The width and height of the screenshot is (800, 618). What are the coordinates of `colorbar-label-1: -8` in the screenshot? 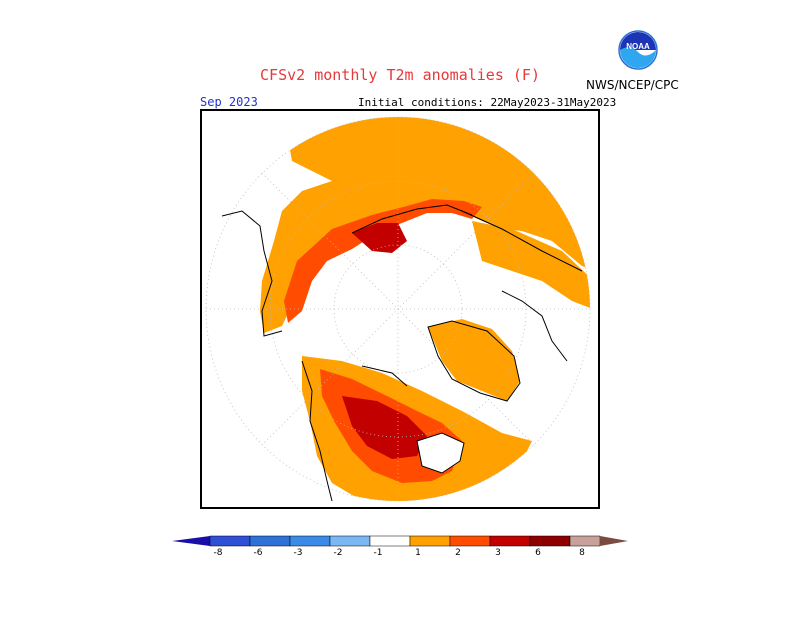 It's located at (218, 553).